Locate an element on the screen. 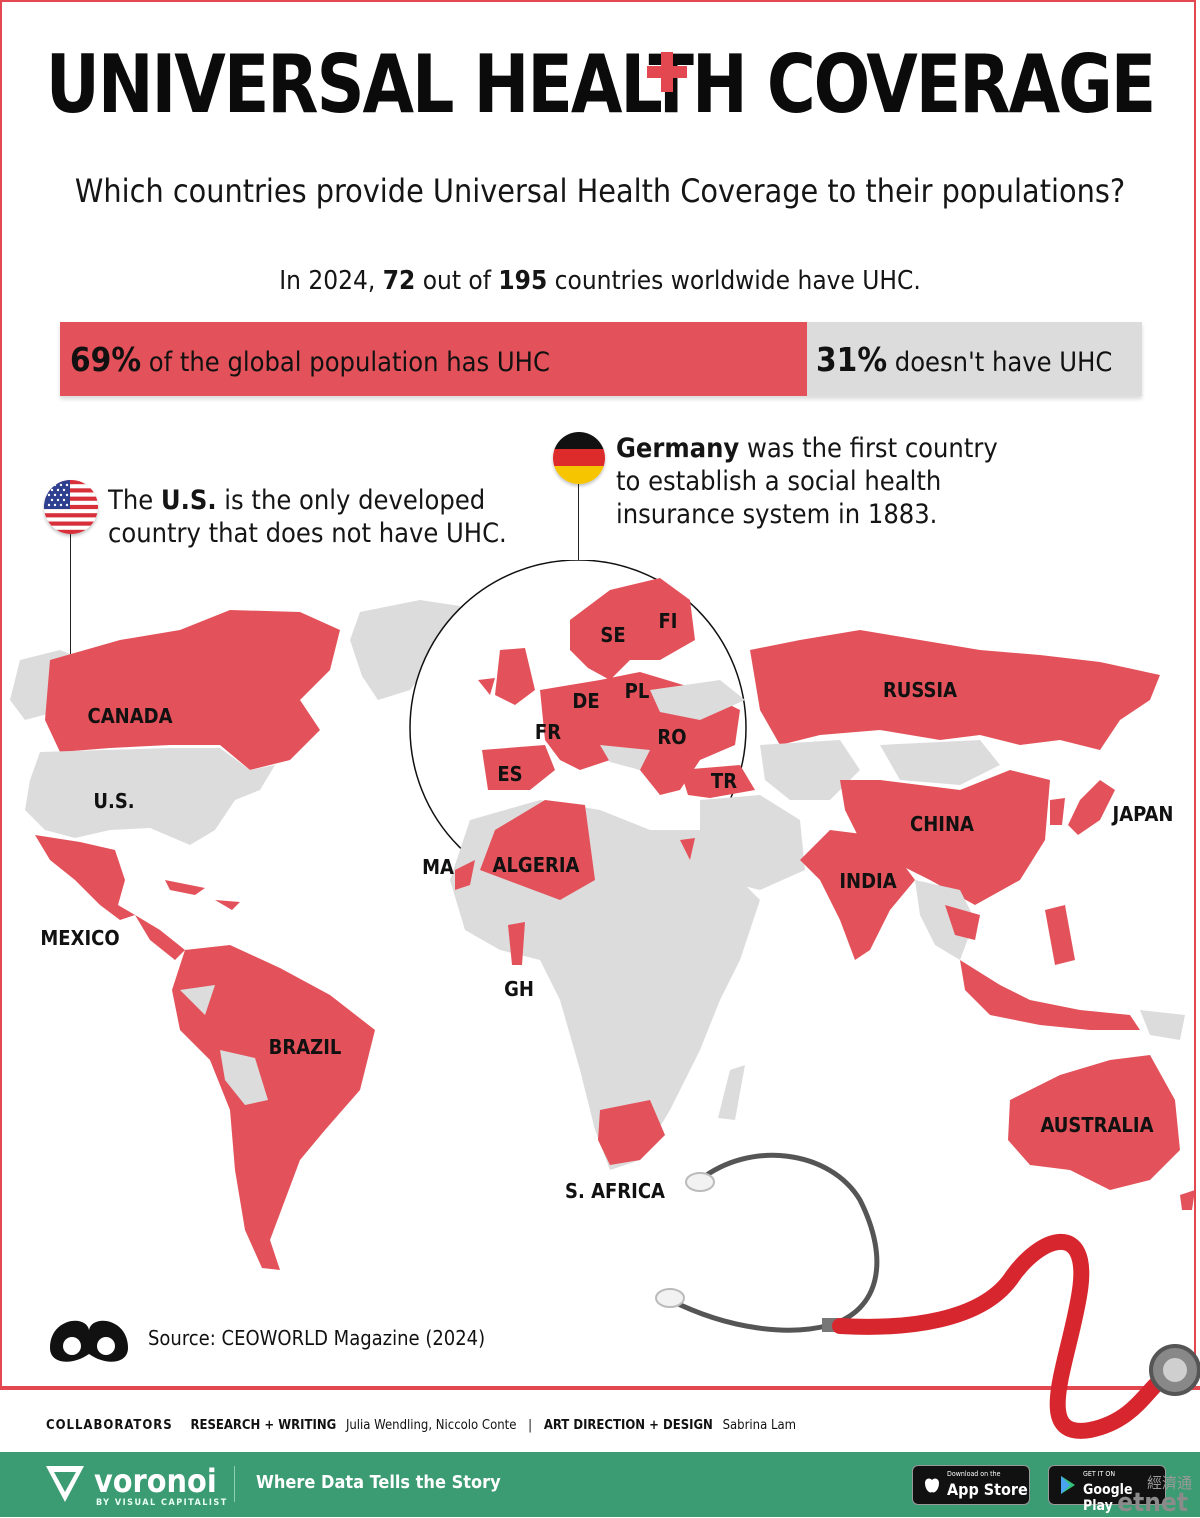 This screenshot has height=1518, width=1200. coverage-have-pct: 69% is located at coordinates (106, 359).